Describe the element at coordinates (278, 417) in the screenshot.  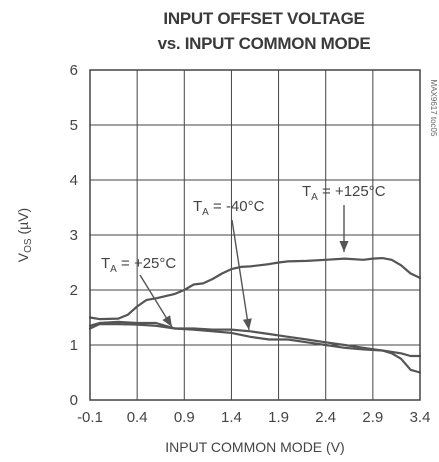
I see `x-tick-label: 1.9` at that location.